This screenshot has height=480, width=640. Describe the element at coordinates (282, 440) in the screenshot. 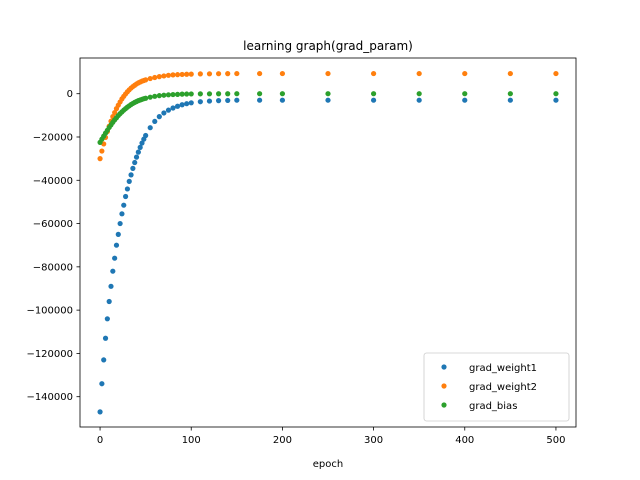

I see `x-tick-label: 200` at that location.